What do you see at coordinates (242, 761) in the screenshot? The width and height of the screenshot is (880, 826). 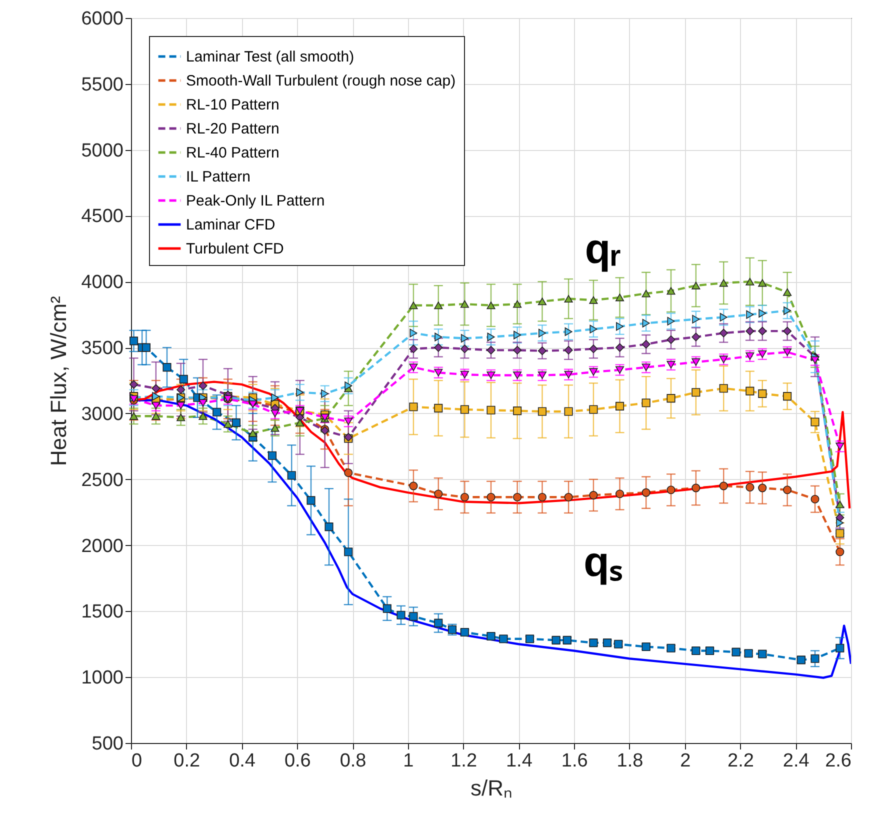 I see `x-tick-label: 0.4` at bounding box center [242, 761].